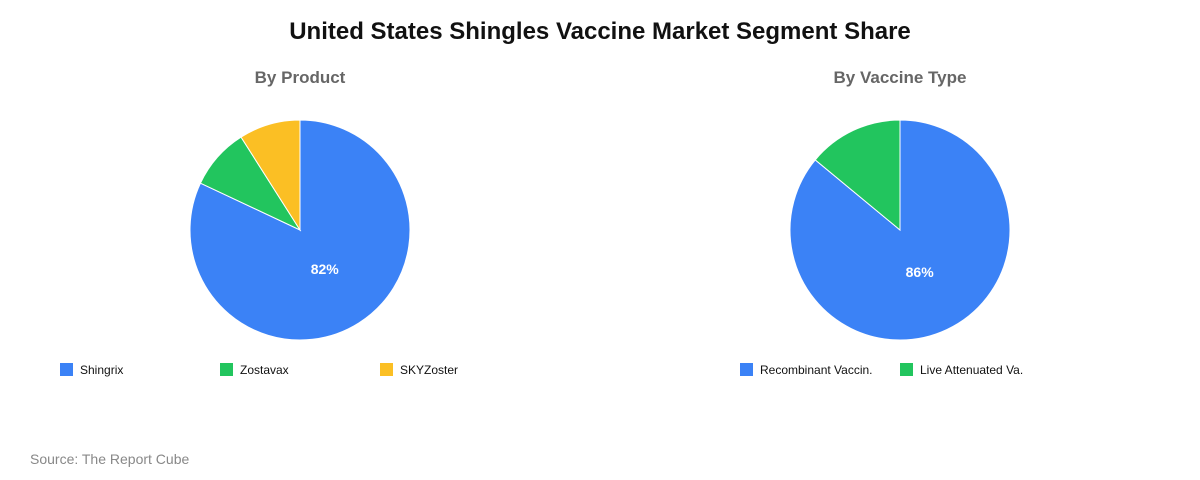 The height and width of the screenshot is (480, 1200). Describe the element at coordinates (264, 370) in the screenshot. I see `legend-label: Zostavax` at that location.